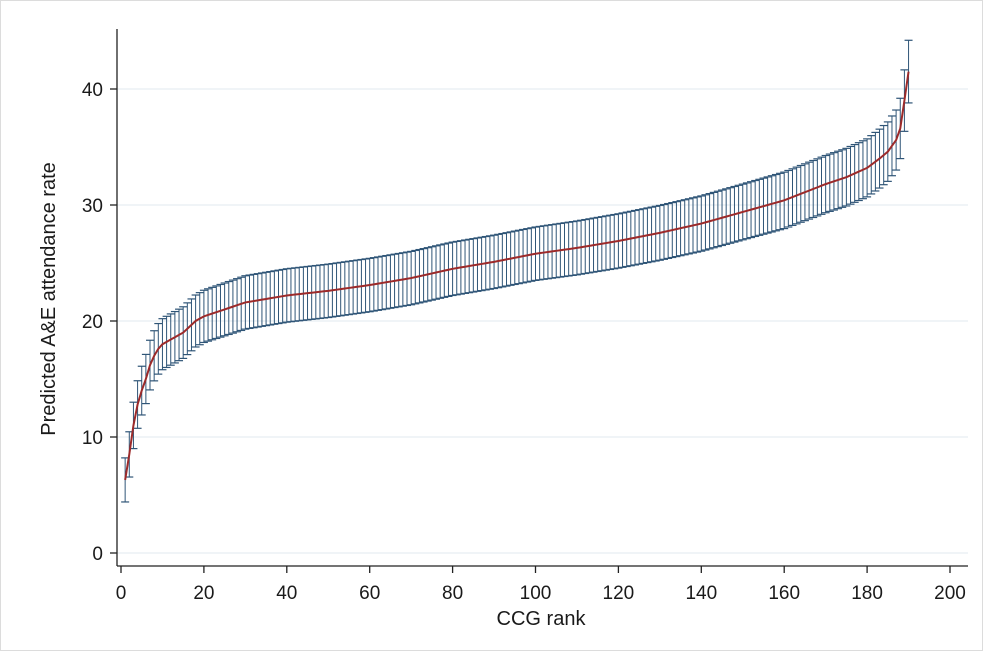  Describe the element at coordinates (452, 593) in the screenshot. I see `x-tick-label-80: 80` at that location.